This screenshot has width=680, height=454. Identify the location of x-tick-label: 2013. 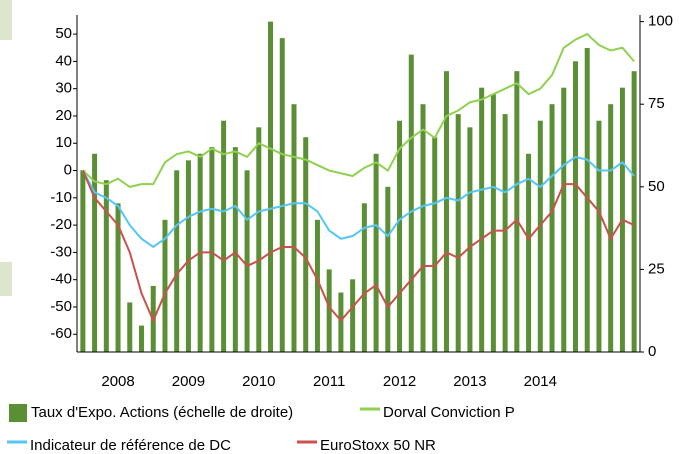
(469, 381).